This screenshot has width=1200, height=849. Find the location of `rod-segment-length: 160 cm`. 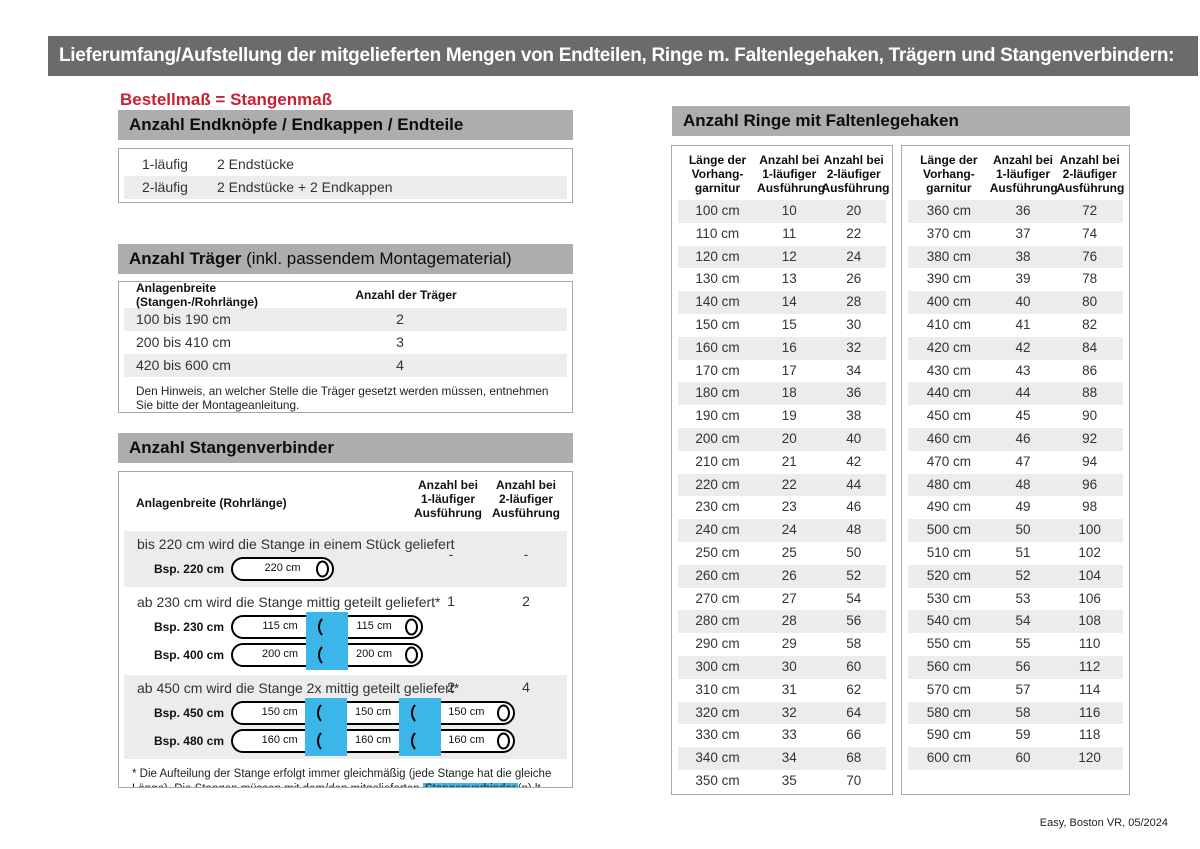

rod-segment-length: 160 cm is located at coordinates (466, 740).